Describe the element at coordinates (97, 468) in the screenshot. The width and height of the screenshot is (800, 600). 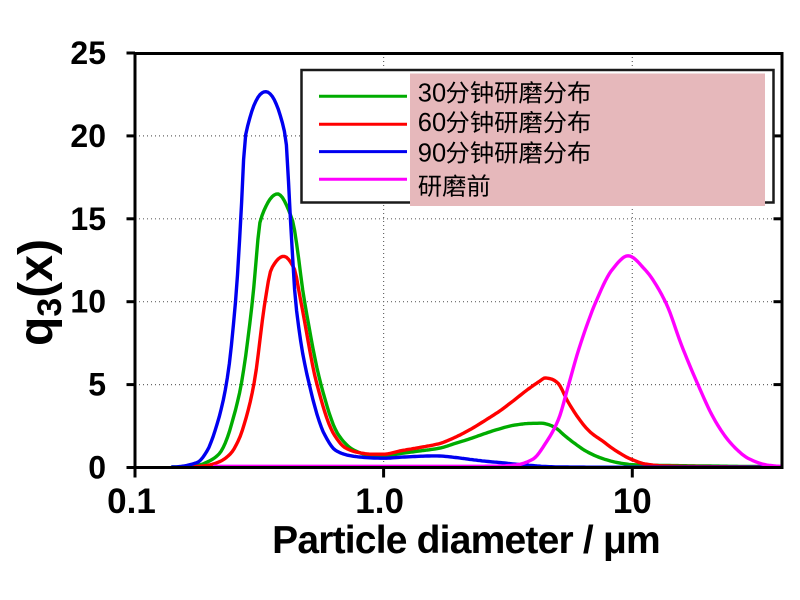
I see `svg-text: 0` at that location.